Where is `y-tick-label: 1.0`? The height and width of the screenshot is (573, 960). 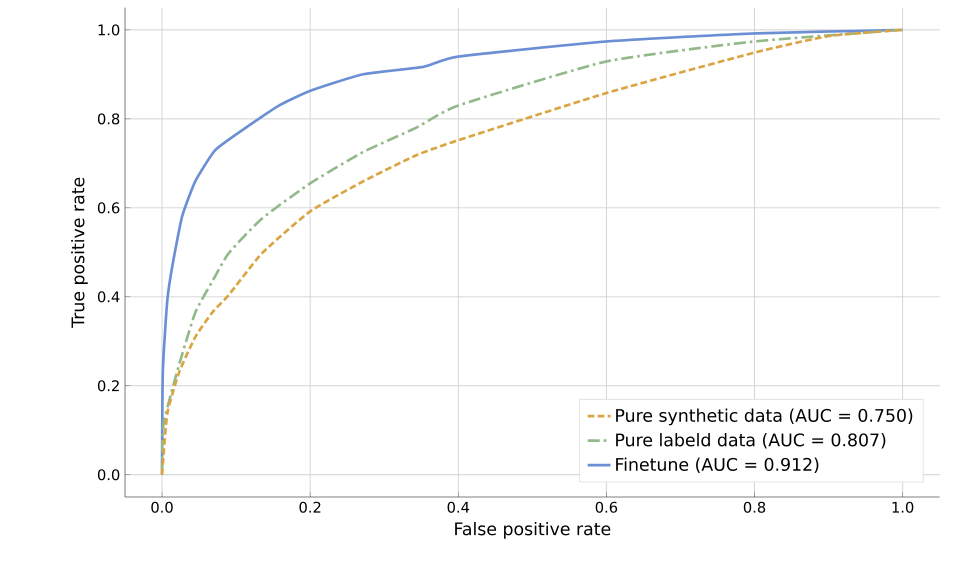
y-tick-label: 1.0 is located at coordinates (109, 30).